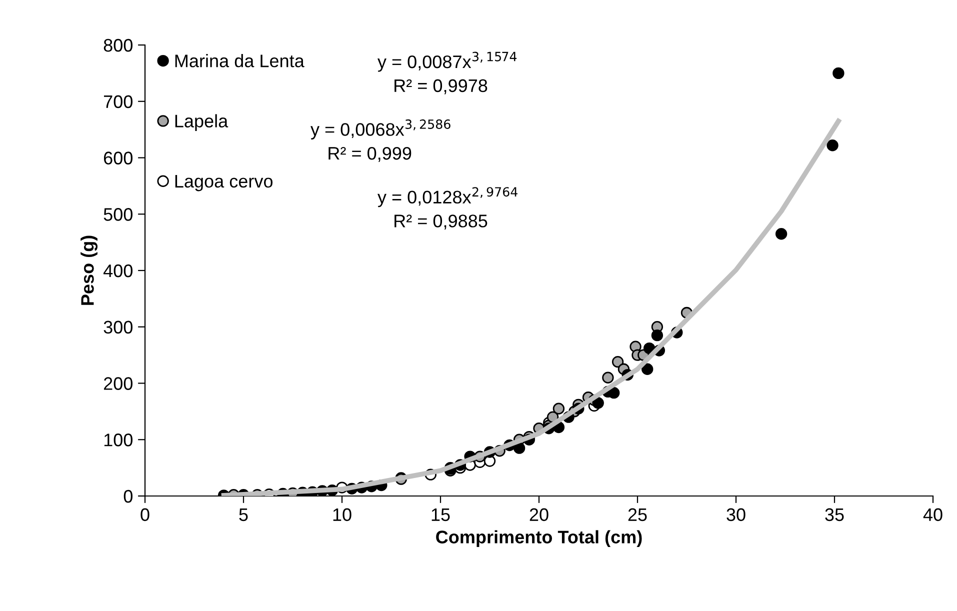 The width and height of the screenshot is (957, 611). I want to click on y-tick-label: 0, so click(128, 496).